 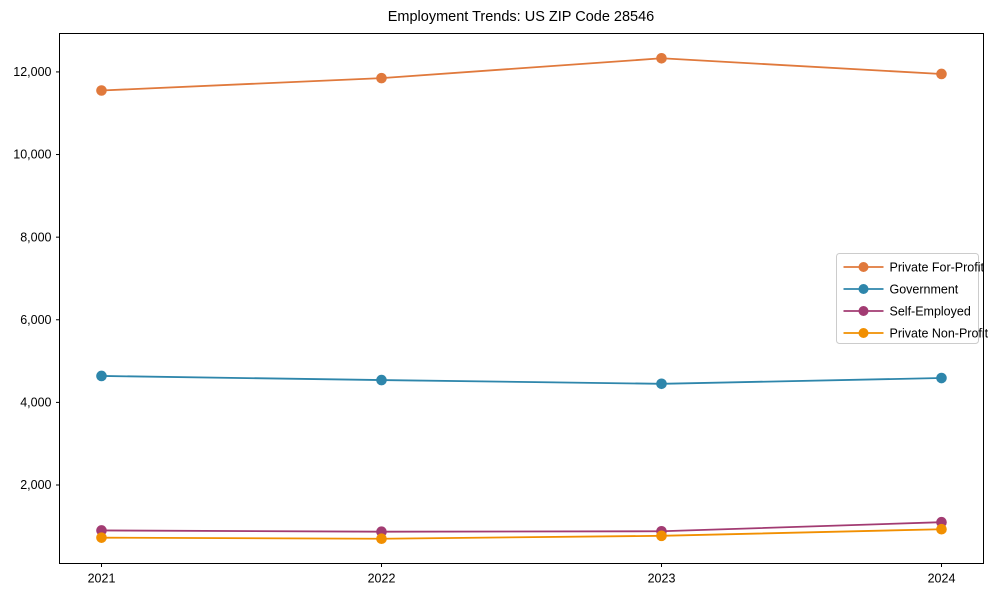 What do you see at coordinates (35, 403) in the screenshot?
I see `y-tick-label: 4,000` at bounding box center [35, 403].